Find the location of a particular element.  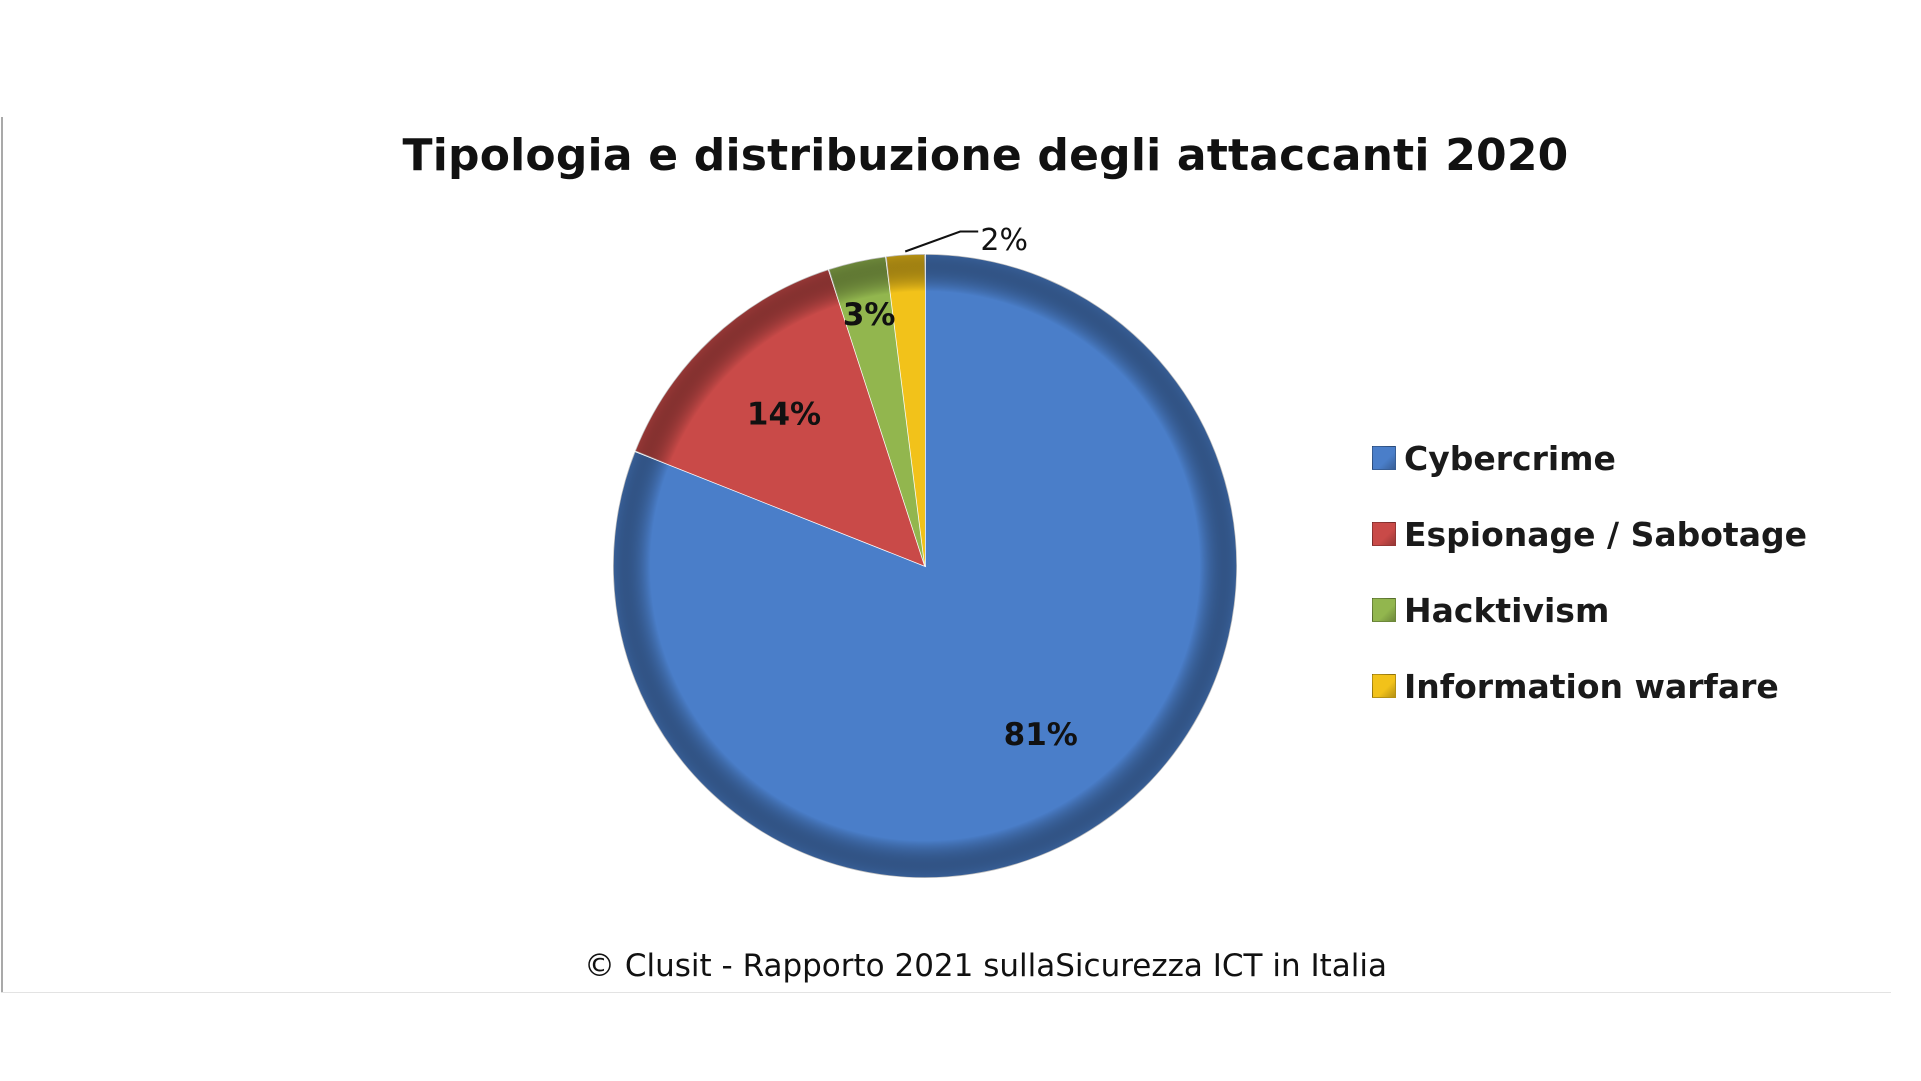

data-label-cybercrime: 81% is located at coordinates (1041, 735).